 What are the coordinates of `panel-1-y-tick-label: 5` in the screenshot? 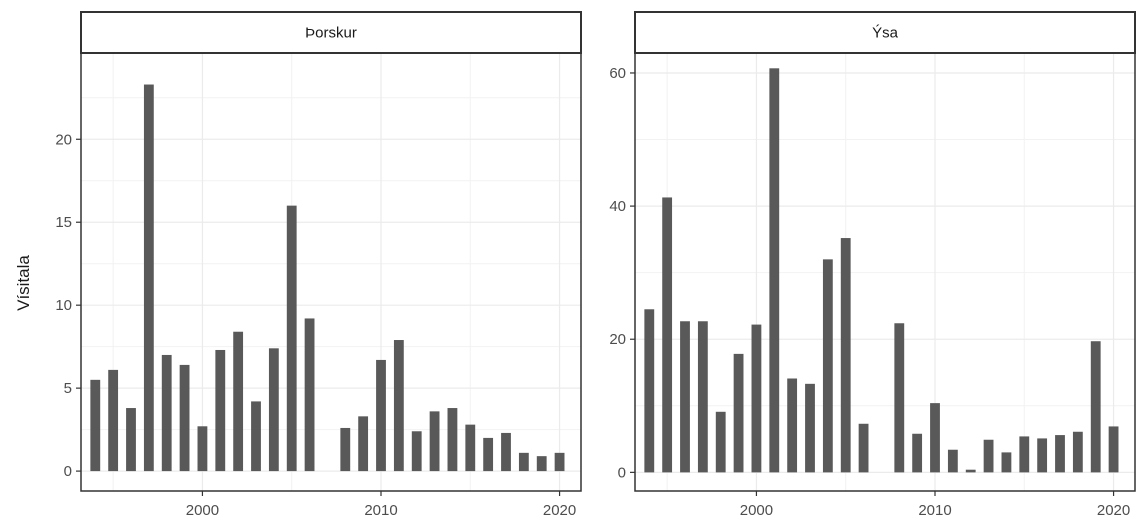 It's located at (68, 388).